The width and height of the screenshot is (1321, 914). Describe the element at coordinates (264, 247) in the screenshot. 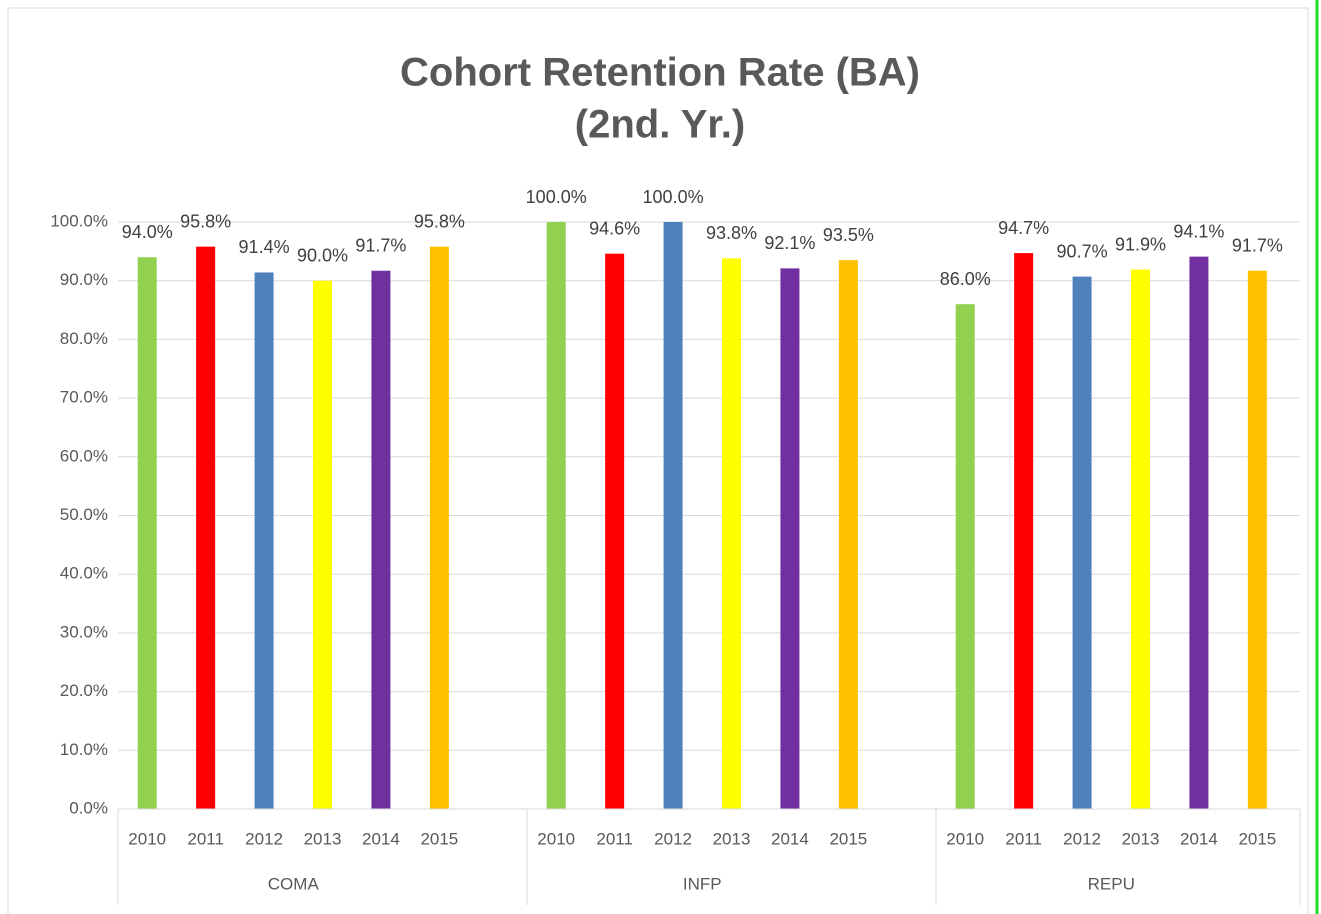

I see `data-label: 91.4%` at that location.